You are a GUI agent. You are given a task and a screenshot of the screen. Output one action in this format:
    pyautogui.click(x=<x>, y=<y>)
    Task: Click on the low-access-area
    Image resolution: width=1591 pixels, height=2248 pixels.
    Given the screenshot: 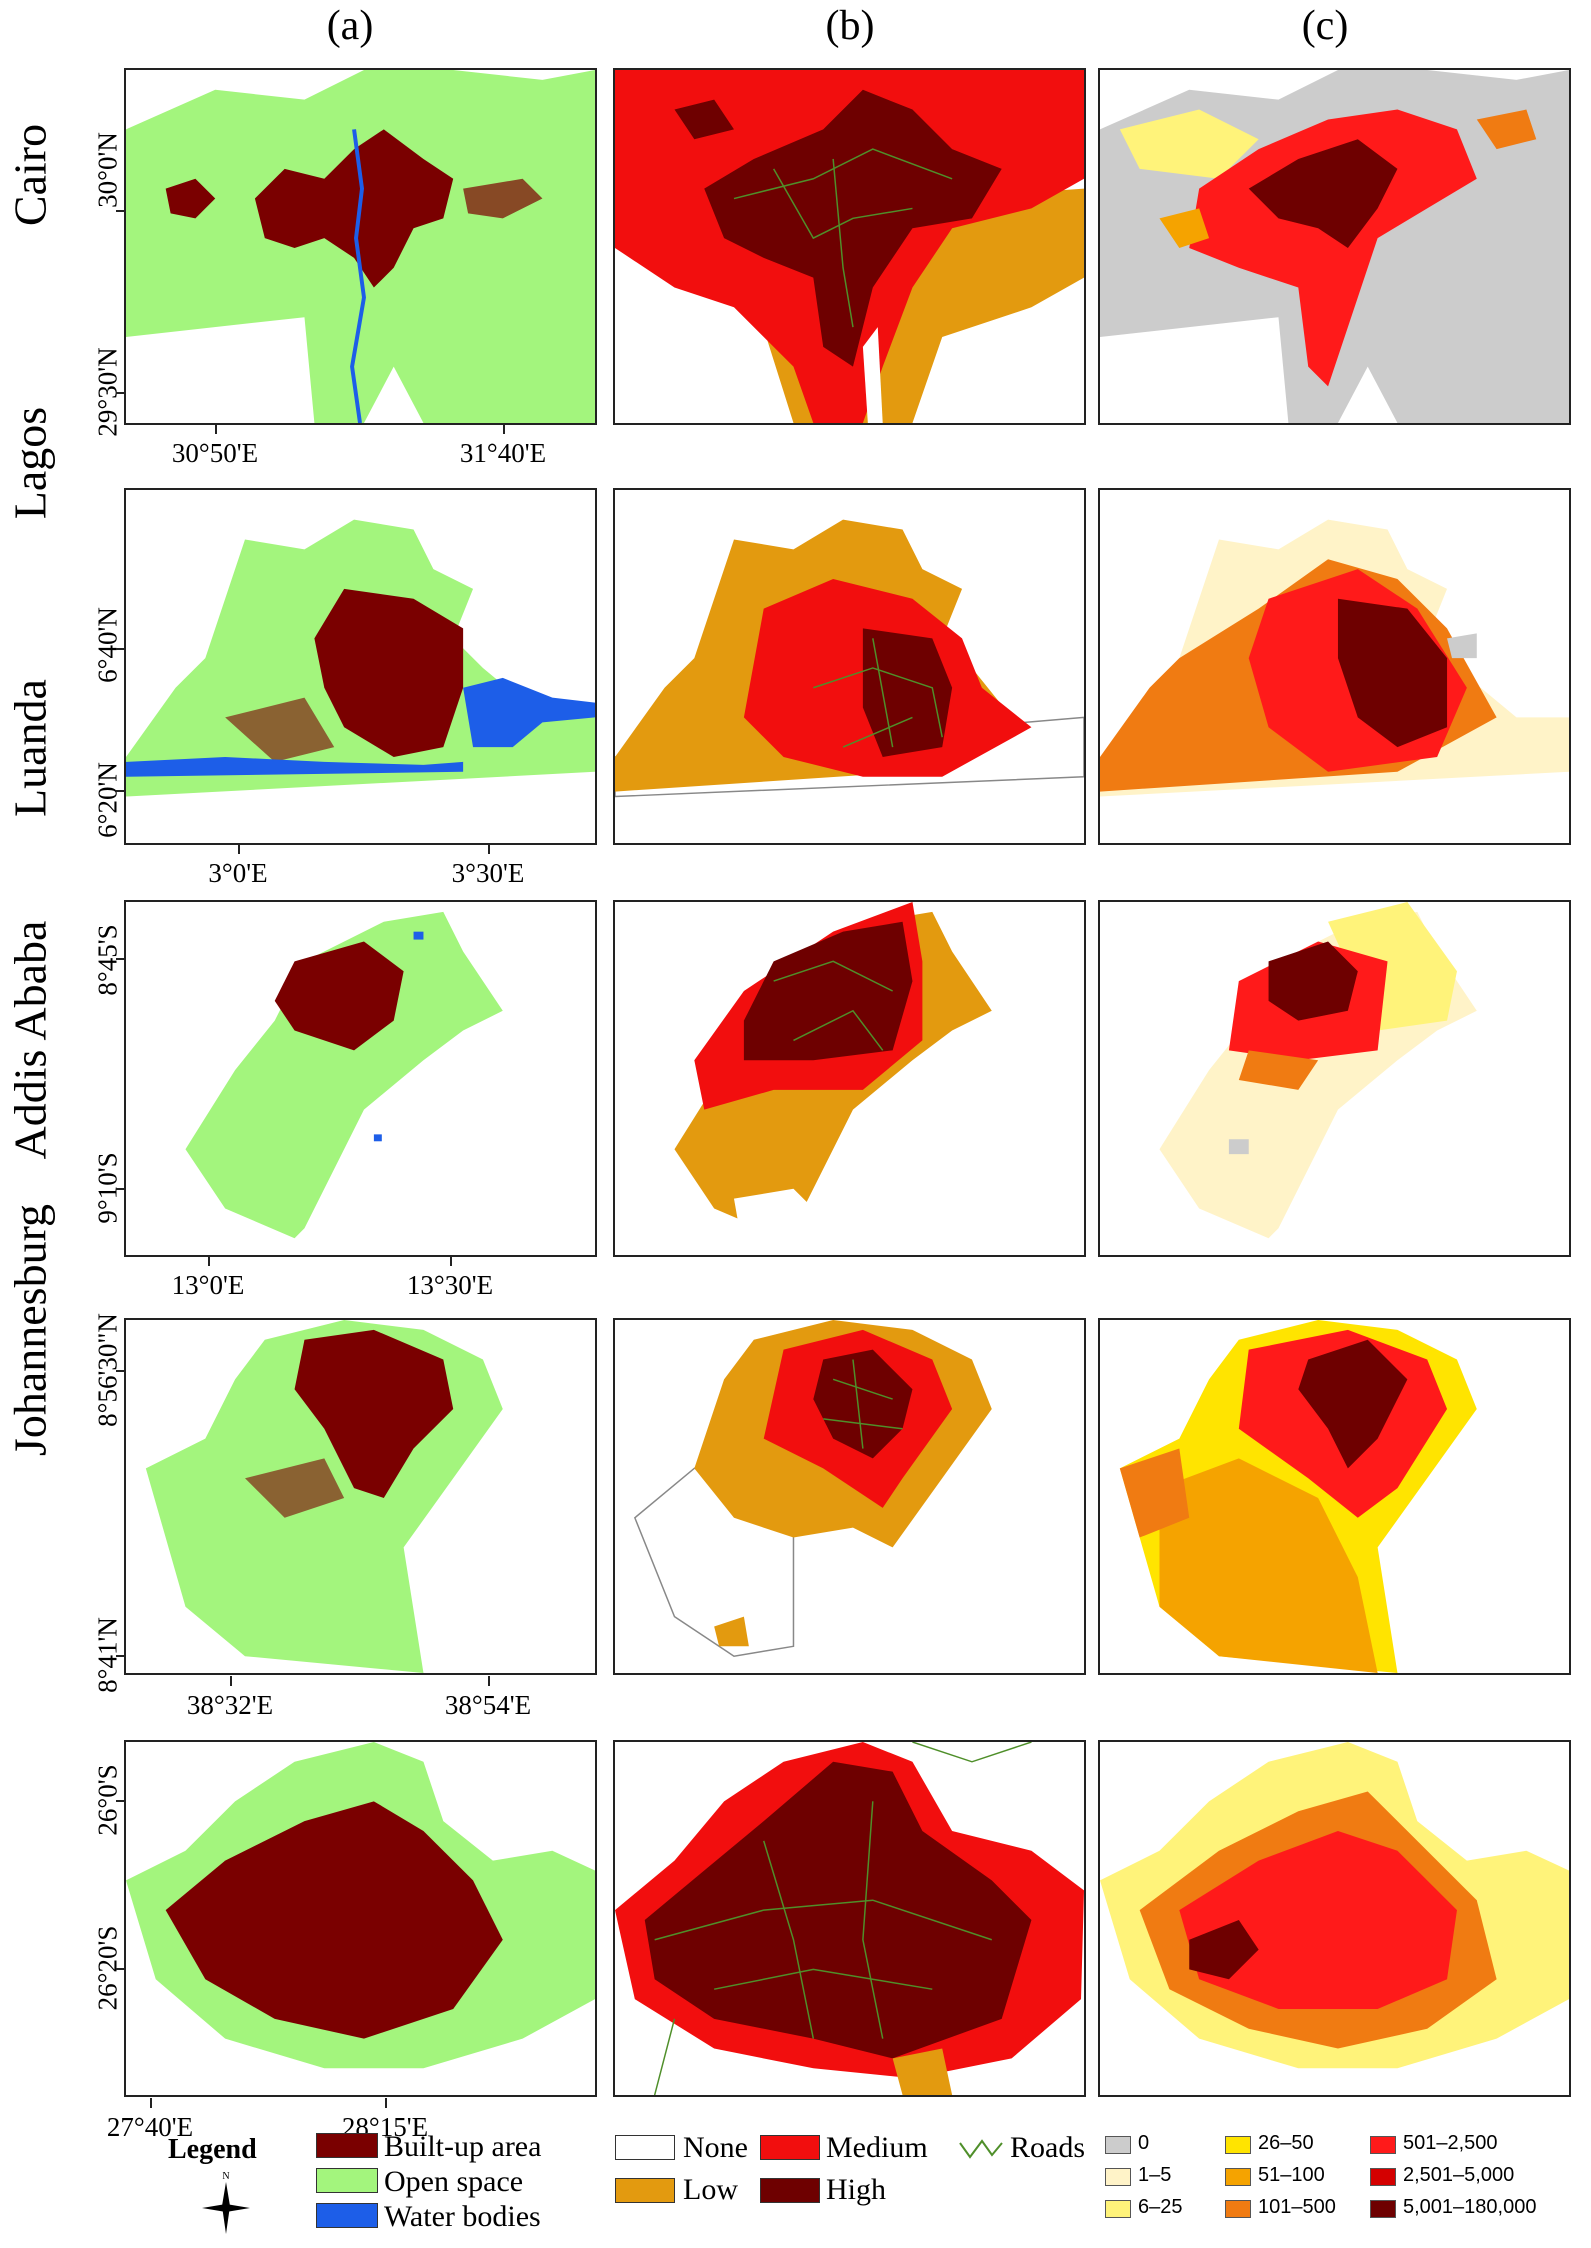 What is the action you would take?
    pyautogui.click(x=731, y=1631)
    